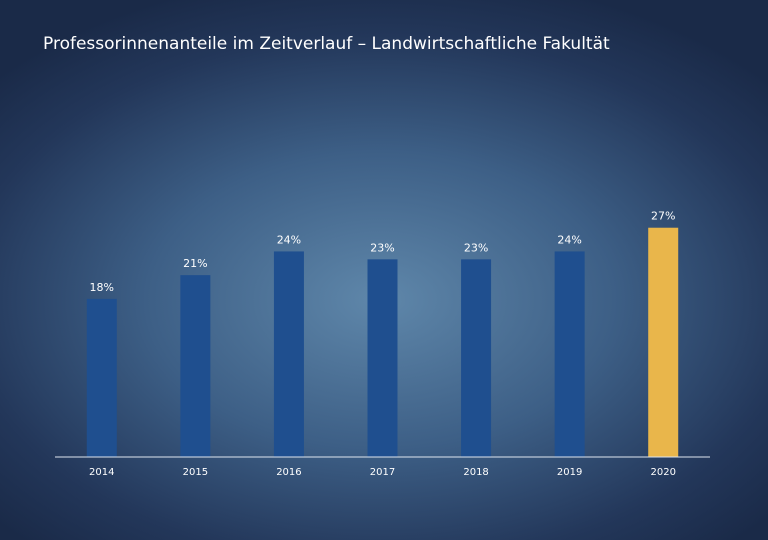  Describe the element at coordinates (195, 472) in the screenshot. I see `x-tick-label: 2015` at that location.